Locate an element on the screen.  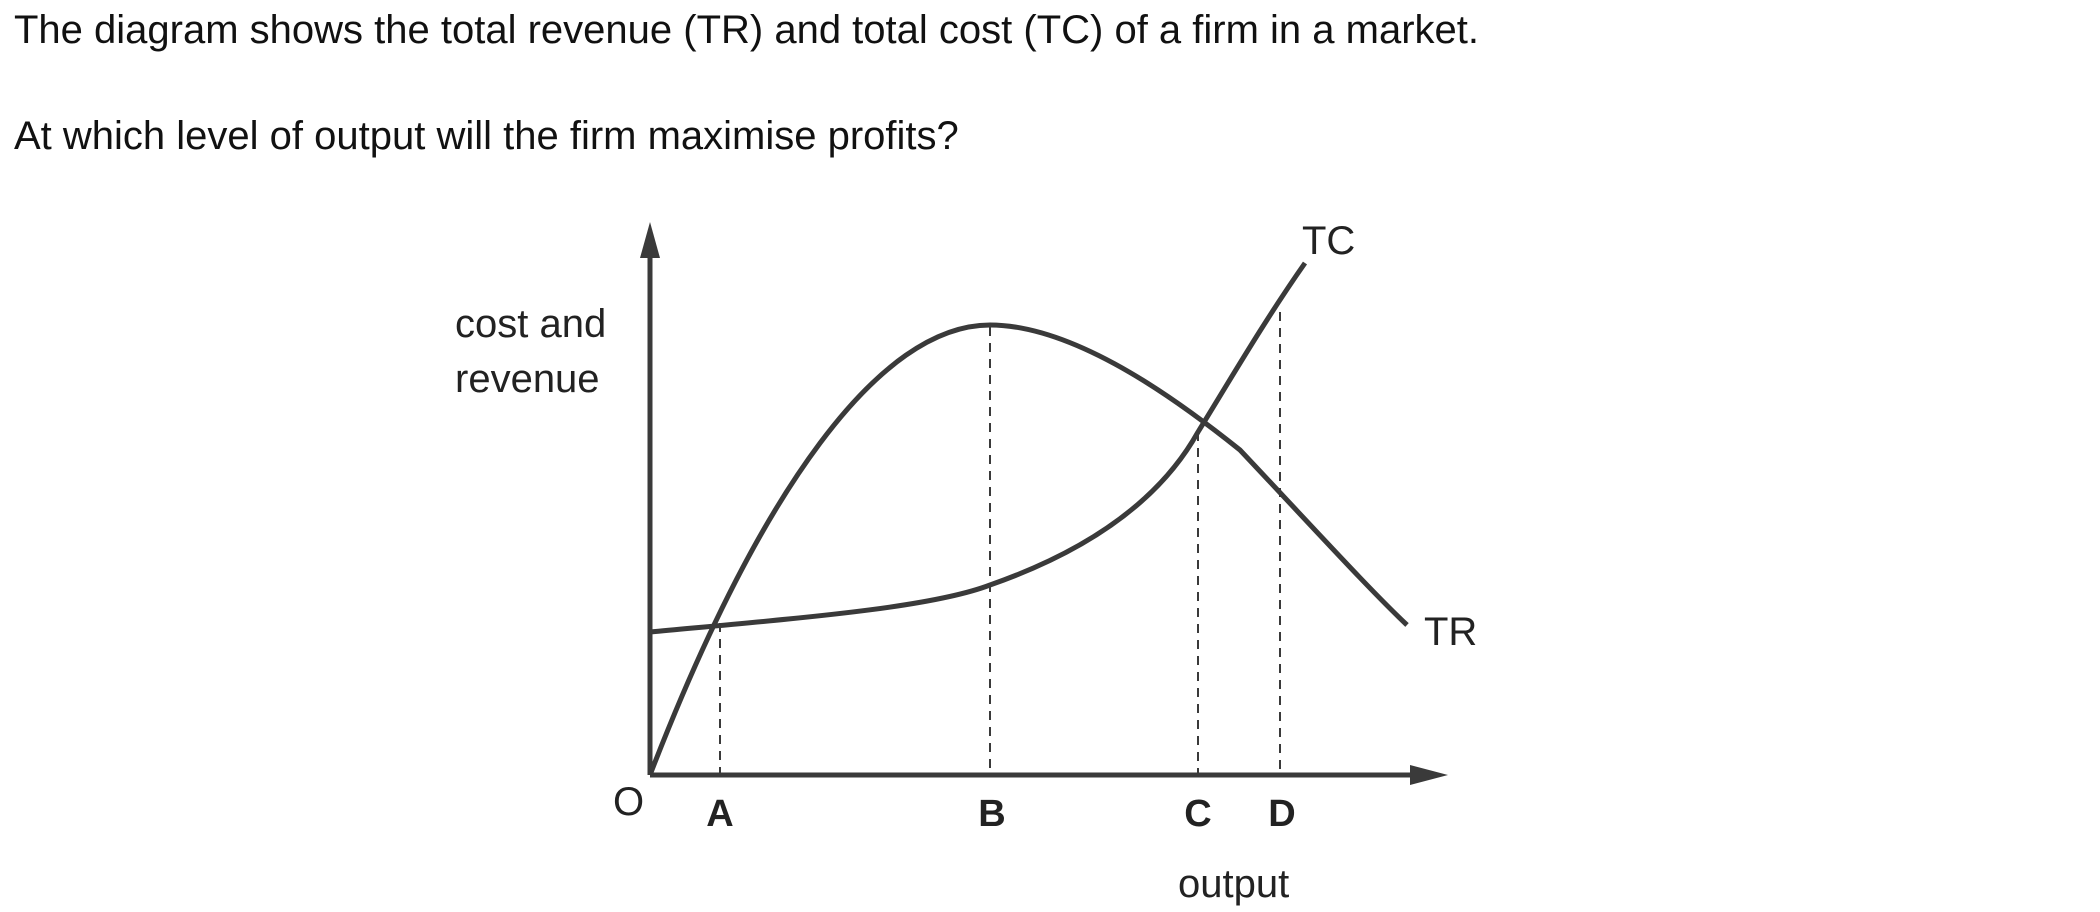
x-axis-label: output is located at coordinates (1233, 884).